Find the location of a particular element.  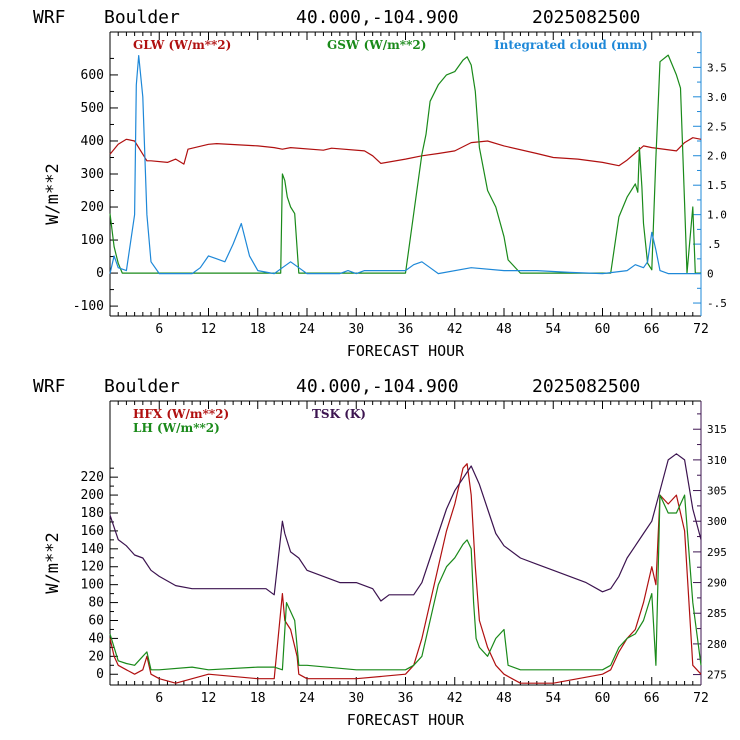

y2-tick-label: 300 is located at coordinates (717, 521).